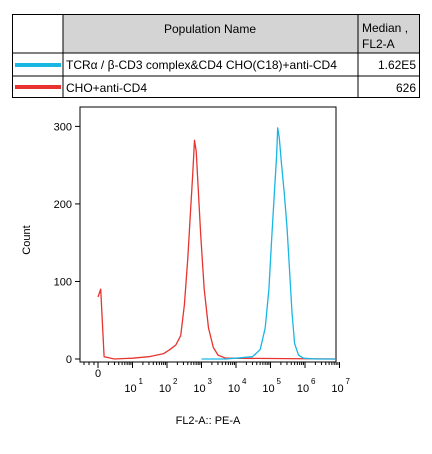 The width and height of the screenshot is (432, 454). What do you see at coordinates (397, 65) in the screenshot?
I see `legend-row1-median: 1.62E5` at bounding box center [397, 65].